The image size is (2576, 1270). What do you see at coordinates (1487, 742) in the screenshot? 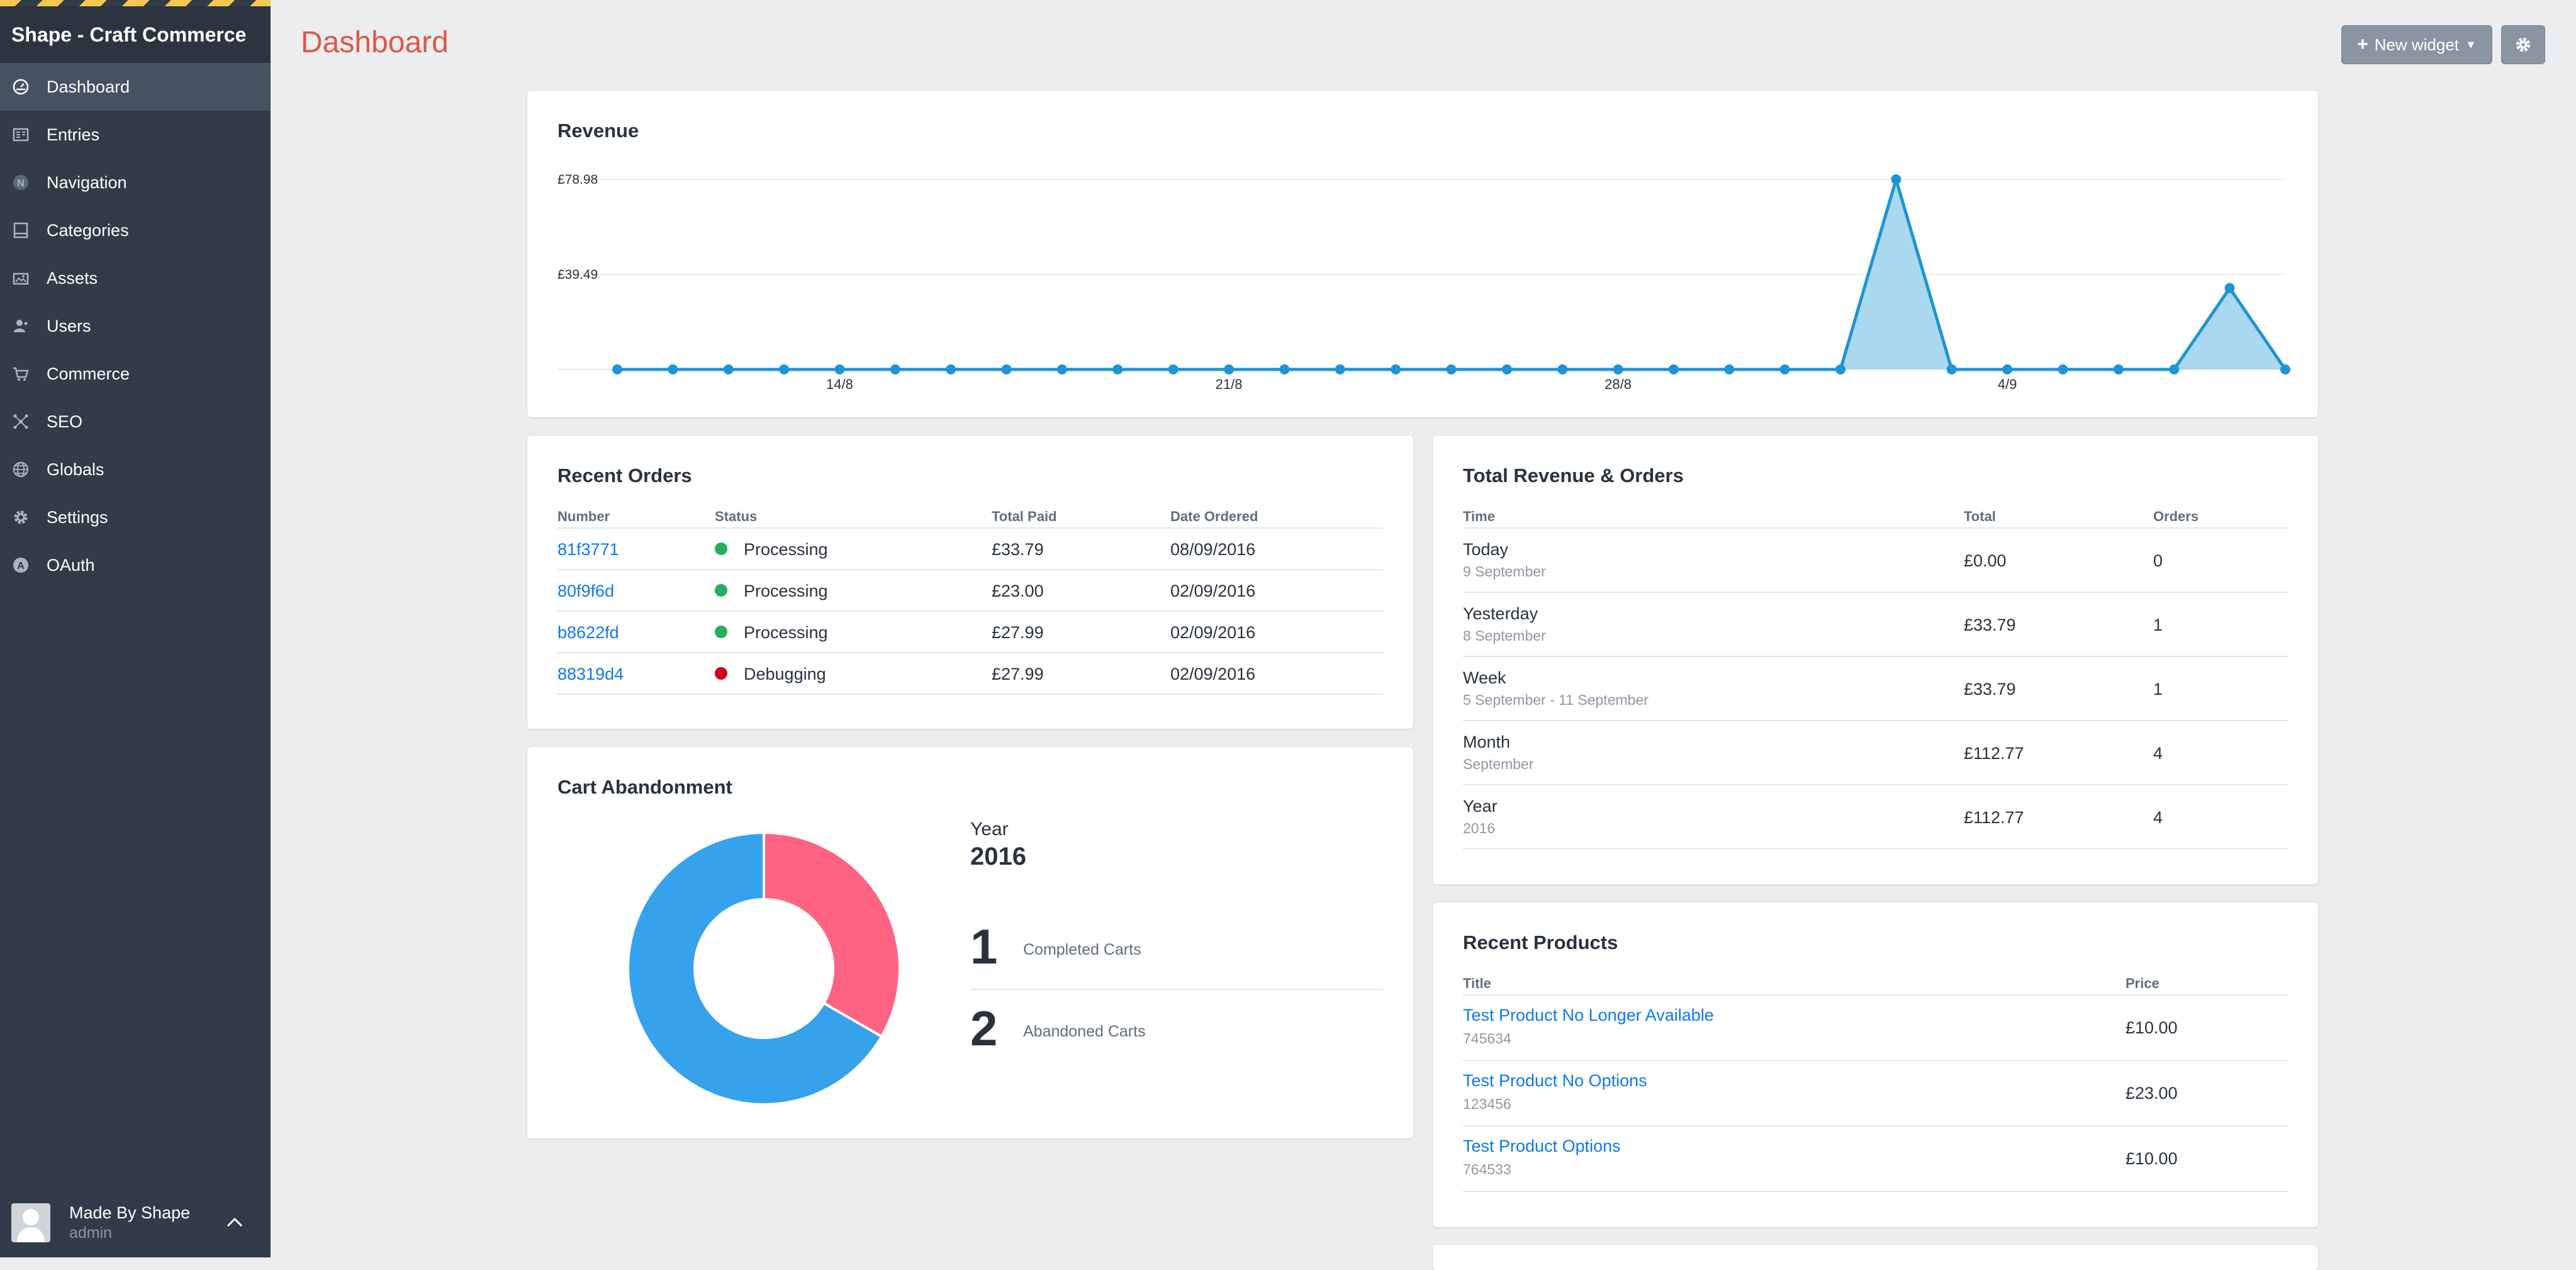
I see `period-label: Month` at bounding box center [1487, 742].